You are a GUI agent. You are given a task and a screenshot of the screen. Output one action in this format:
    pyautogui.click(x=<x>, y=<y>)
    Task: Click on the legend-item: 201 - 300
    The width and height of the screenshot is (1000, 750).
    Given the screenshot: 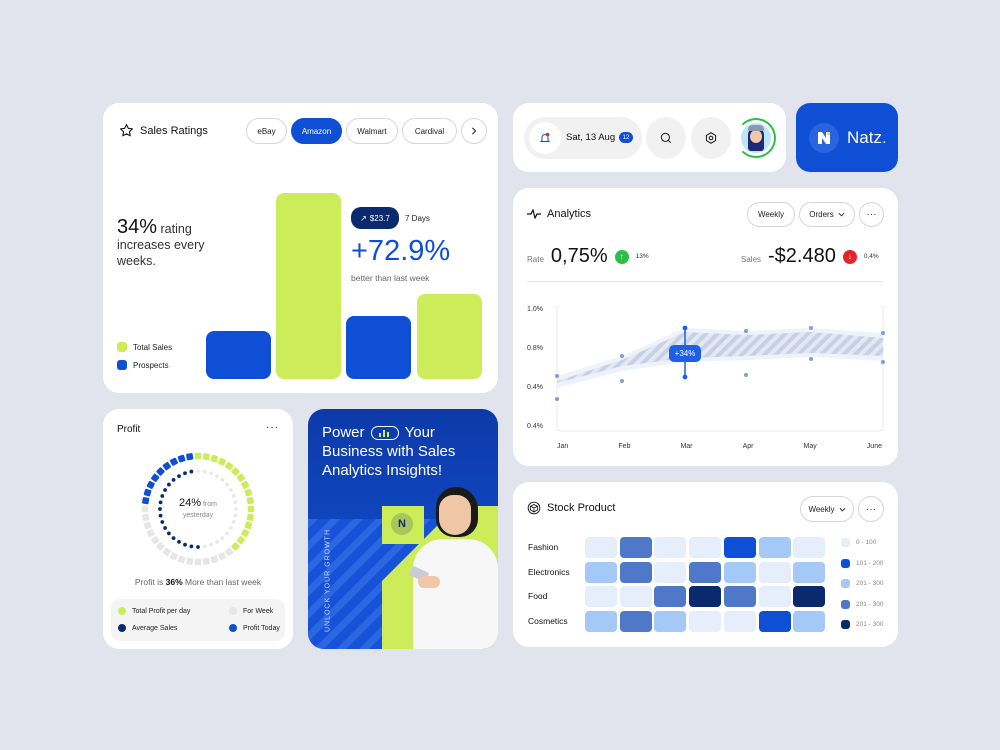 What is the action you would take?
    pyautogui.click(x=862, y=584)
    